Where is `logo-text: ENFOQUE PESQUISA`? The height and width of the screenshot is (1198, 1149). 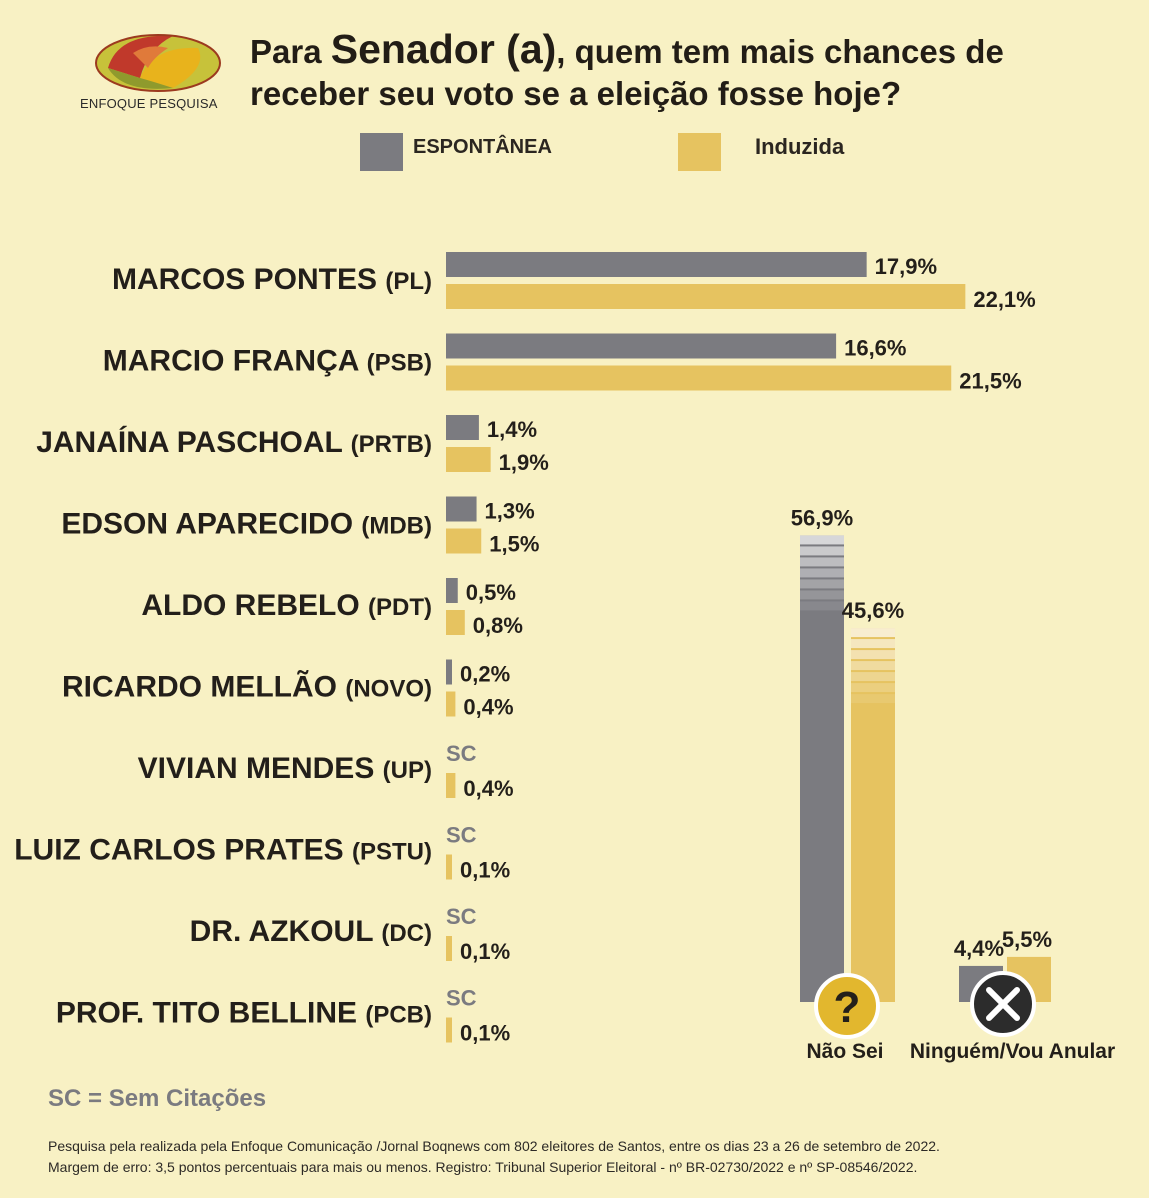 logo-text: ENFOQUE PESQUISA is located at coordinates (149, 103).